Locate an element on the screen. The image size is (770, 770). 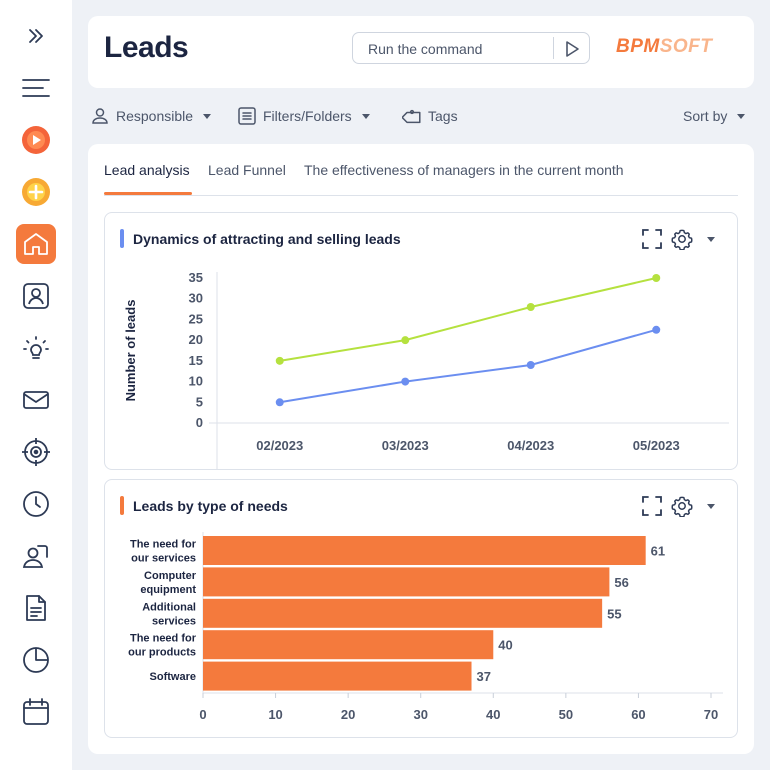
tags-button: Tags is located at coordinates (430, 116).